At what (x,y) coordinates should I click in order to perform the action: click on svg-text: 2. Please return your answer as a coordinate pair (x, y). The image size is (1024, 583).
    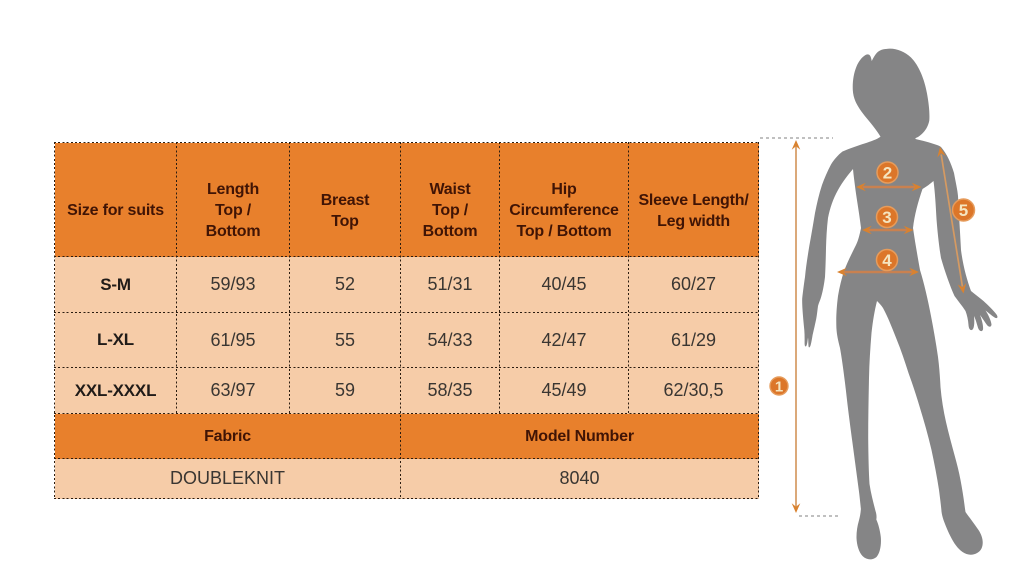
    Looking at the image, I should click on (887, 173).